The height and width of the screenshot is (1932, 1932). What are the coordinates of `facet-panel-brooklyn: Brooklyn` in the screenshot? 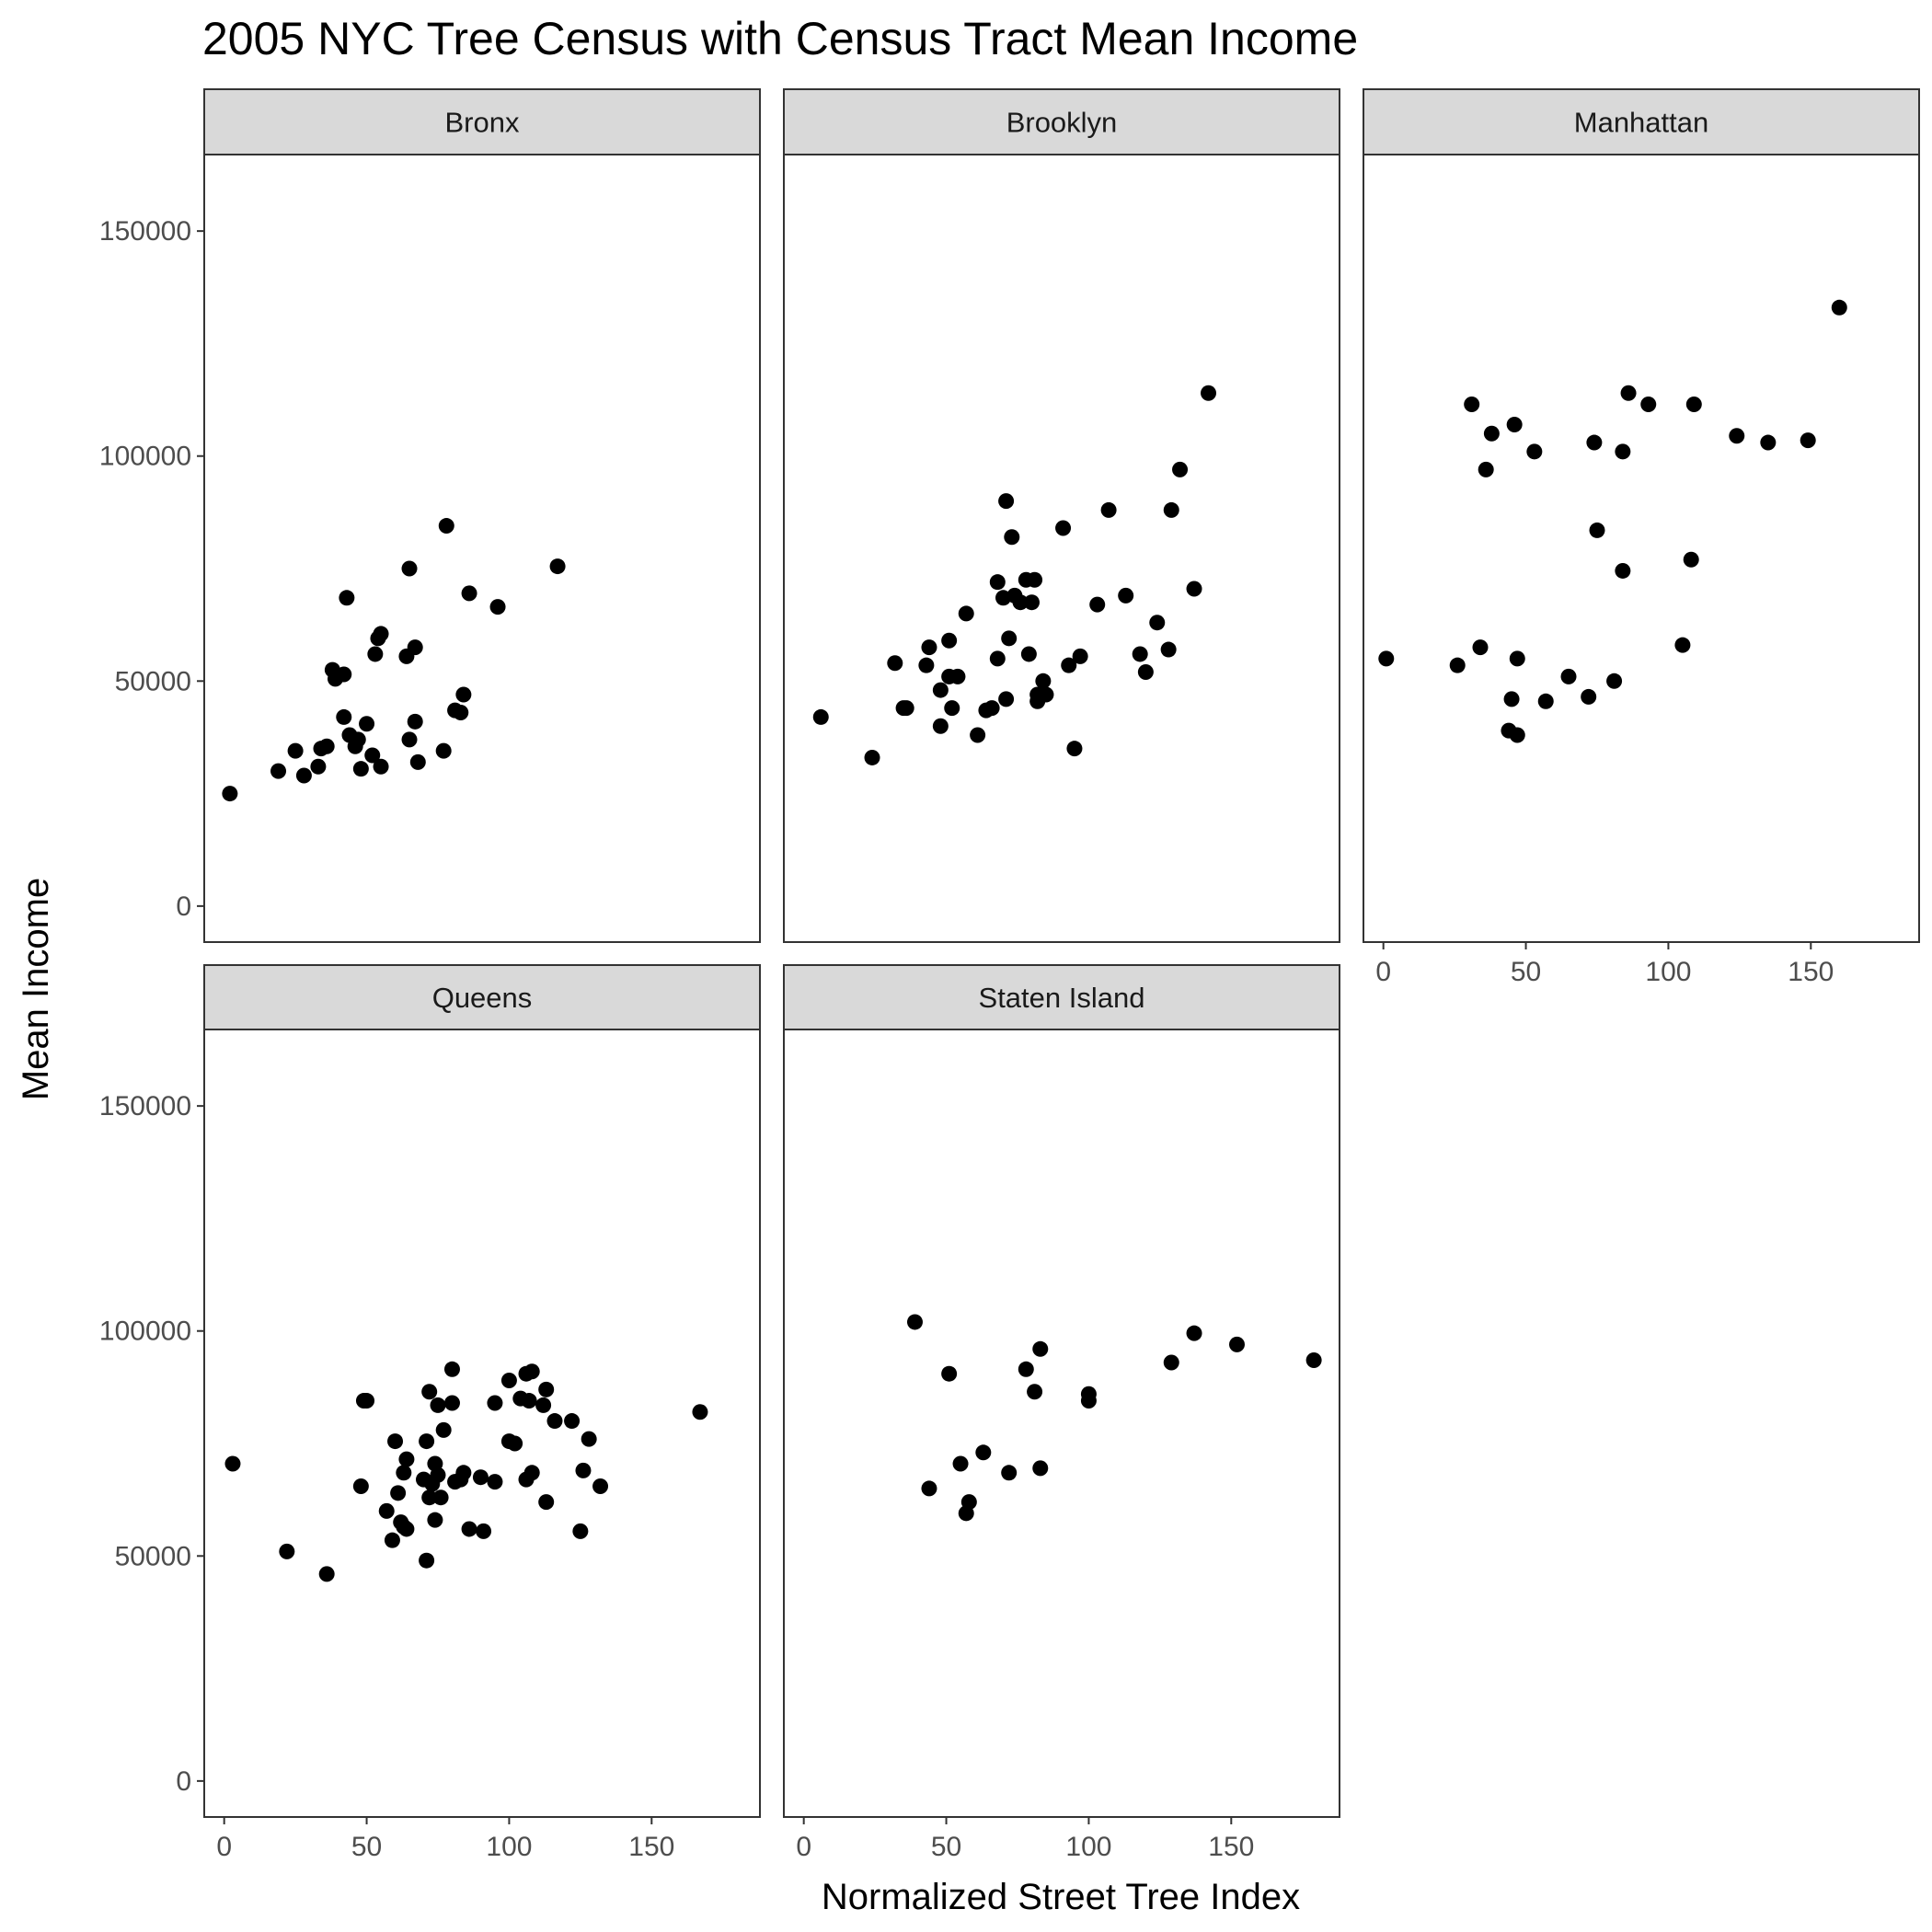 It's located at (1061, 515).